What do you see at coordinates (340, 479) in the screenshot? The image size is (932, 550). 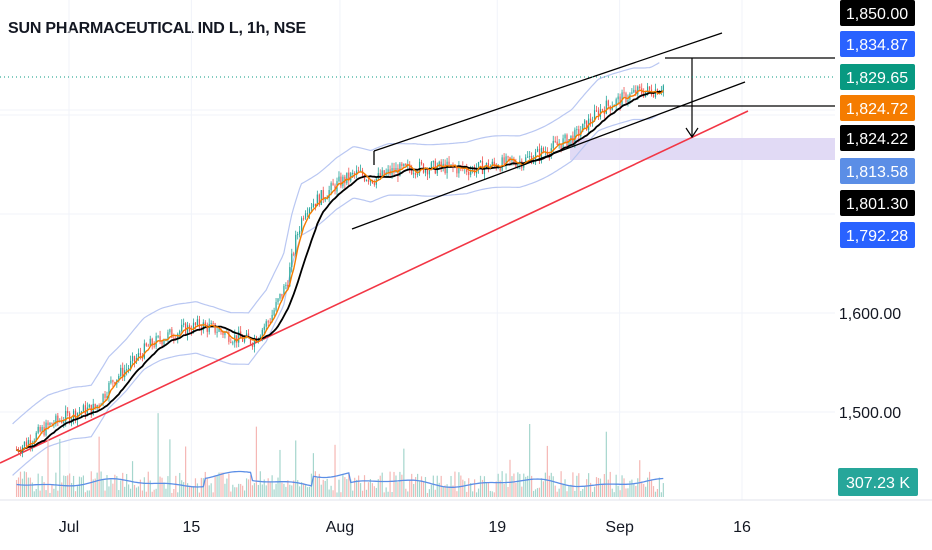 I see `volume-ma-line` at bounding box center [340, 479].